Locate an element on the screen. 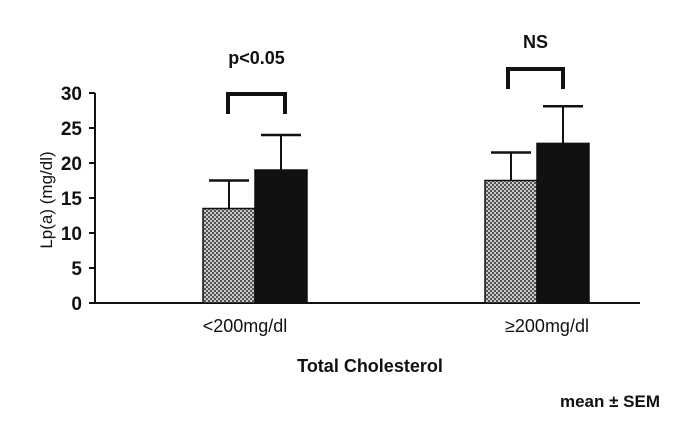 This screenshot has width=675, height=421. x-category-label: <200mg/dl is located at coordinates (245, 326).